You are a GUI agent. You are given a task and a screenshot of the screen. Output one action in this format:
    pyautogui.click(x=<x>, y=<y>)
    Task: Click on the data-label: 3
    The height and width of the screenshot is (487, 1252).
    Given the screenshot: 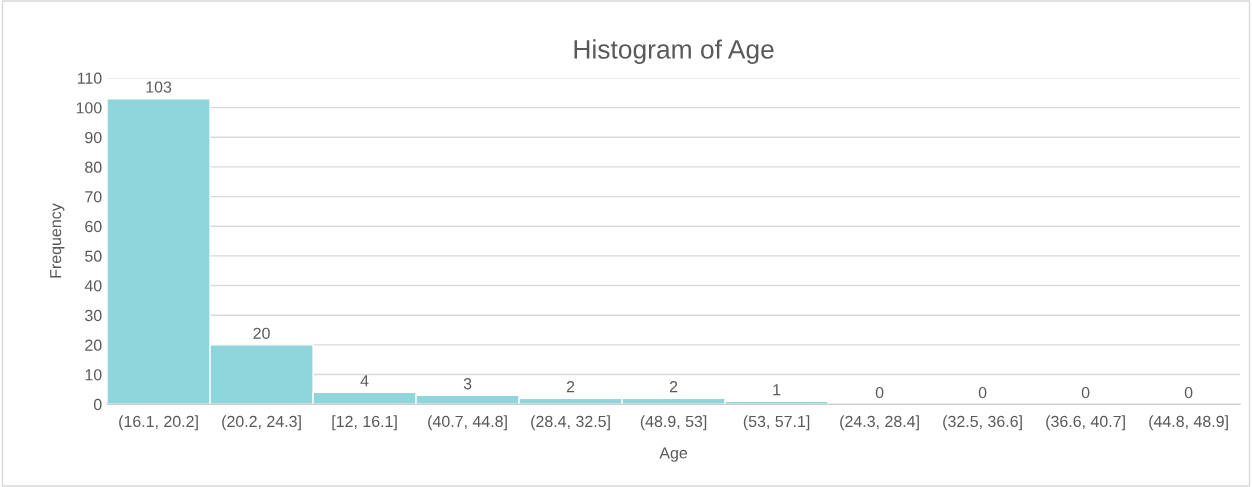 What is the action you would take?
    pyautogui.click(x=467, y=384)
    